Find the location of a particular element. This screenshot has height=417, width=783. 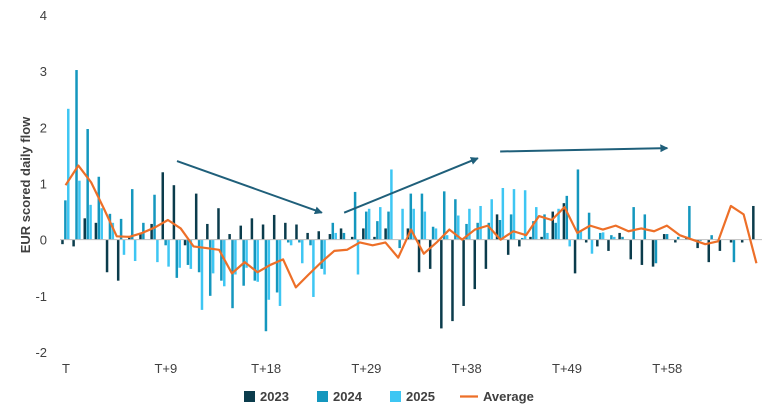

legend-label: 2024 is located at coordinates (348, 396).